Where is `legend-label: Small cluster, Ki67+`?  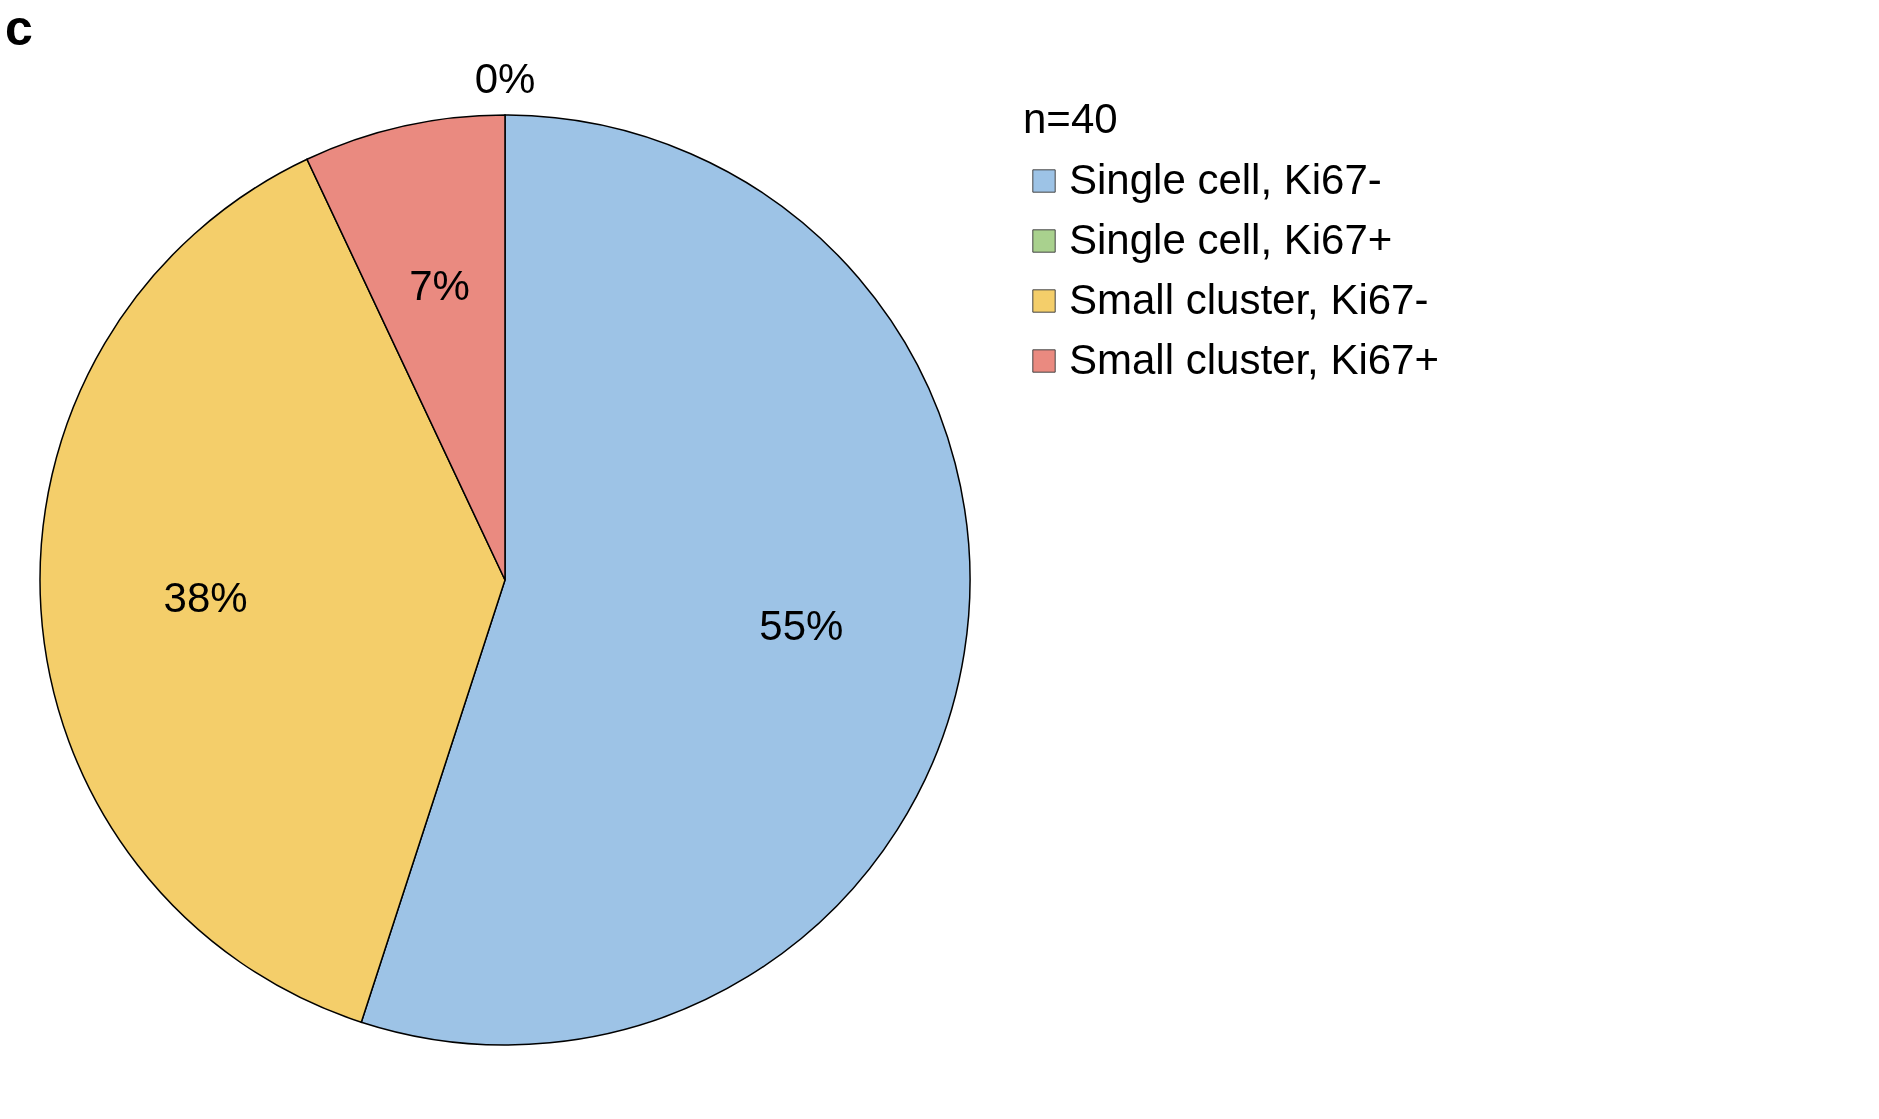 legend-label: Small cluster, Ki67+ is located at coordinates (1254, 359).